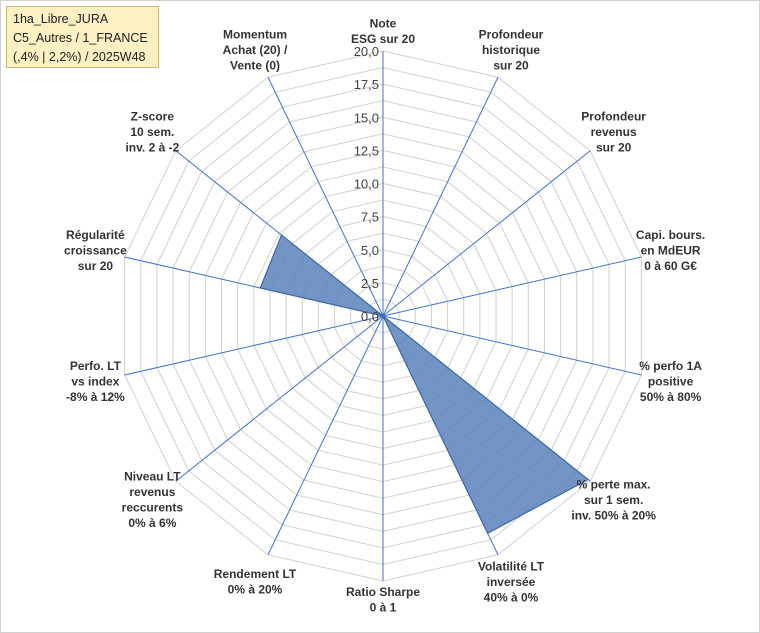 The width and height of the screenshot is (760, 633). I want to click on axis-label-4: % perfo 1A positive 50% à 80%, so click(670, 381).